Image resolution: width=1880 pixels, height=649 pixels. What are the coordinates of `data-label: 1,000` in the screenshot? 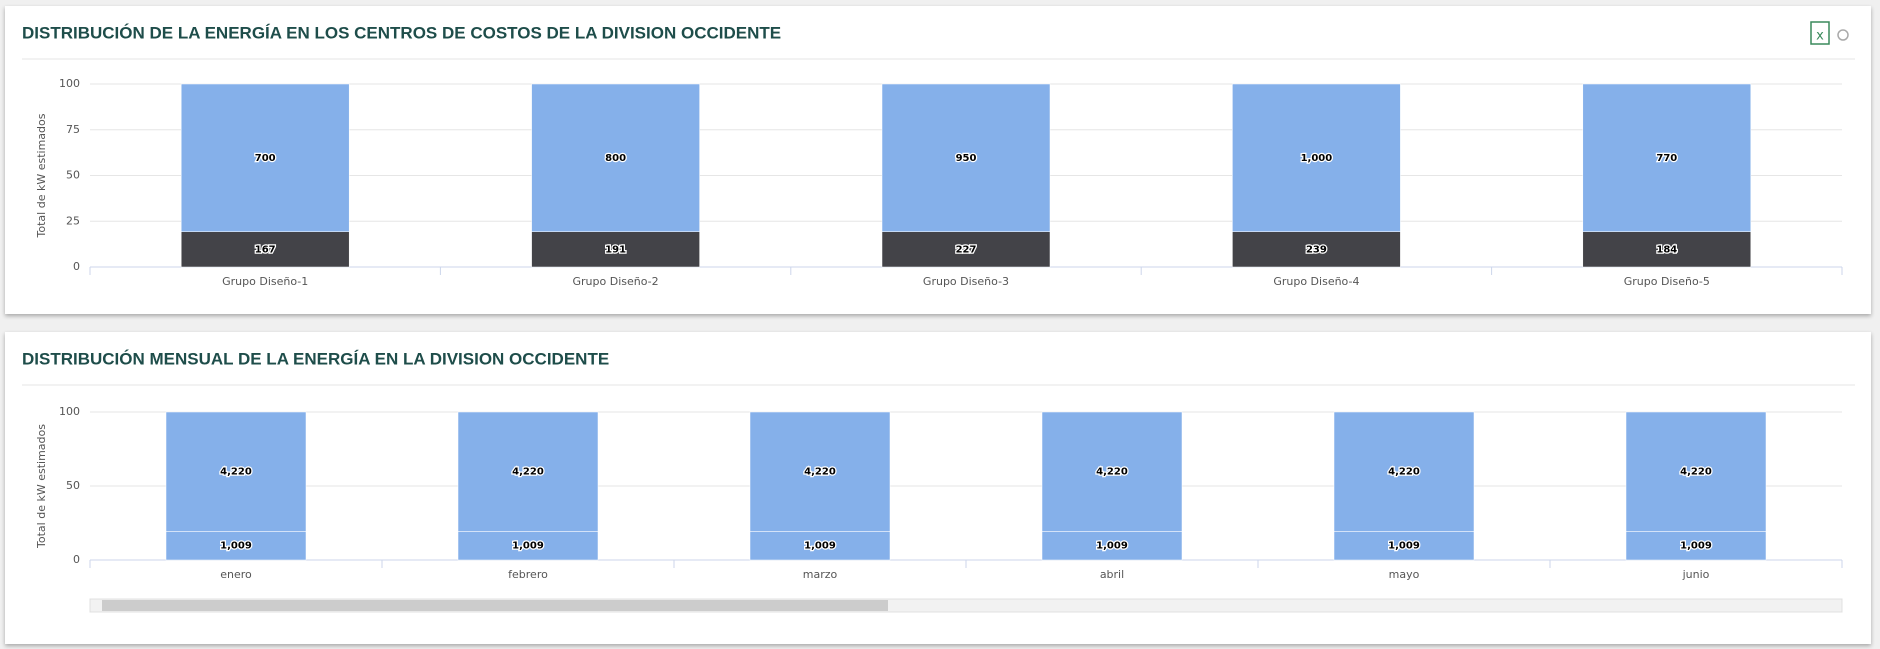 It's located at (1317, 158).